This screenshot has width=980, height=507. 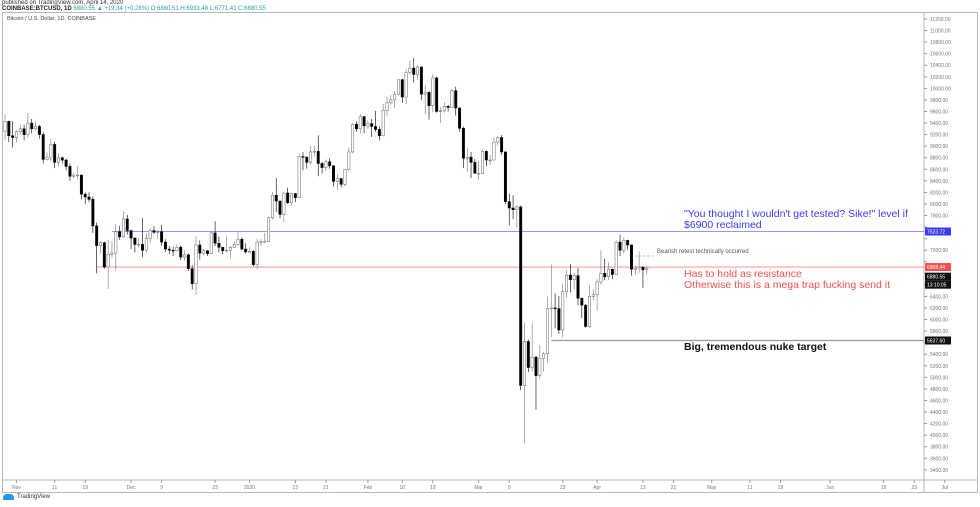 What do you see at coordinates (131, 488) in the screenshot?
I see `time-tick-label: Dec` at bounding box center [131, 488].